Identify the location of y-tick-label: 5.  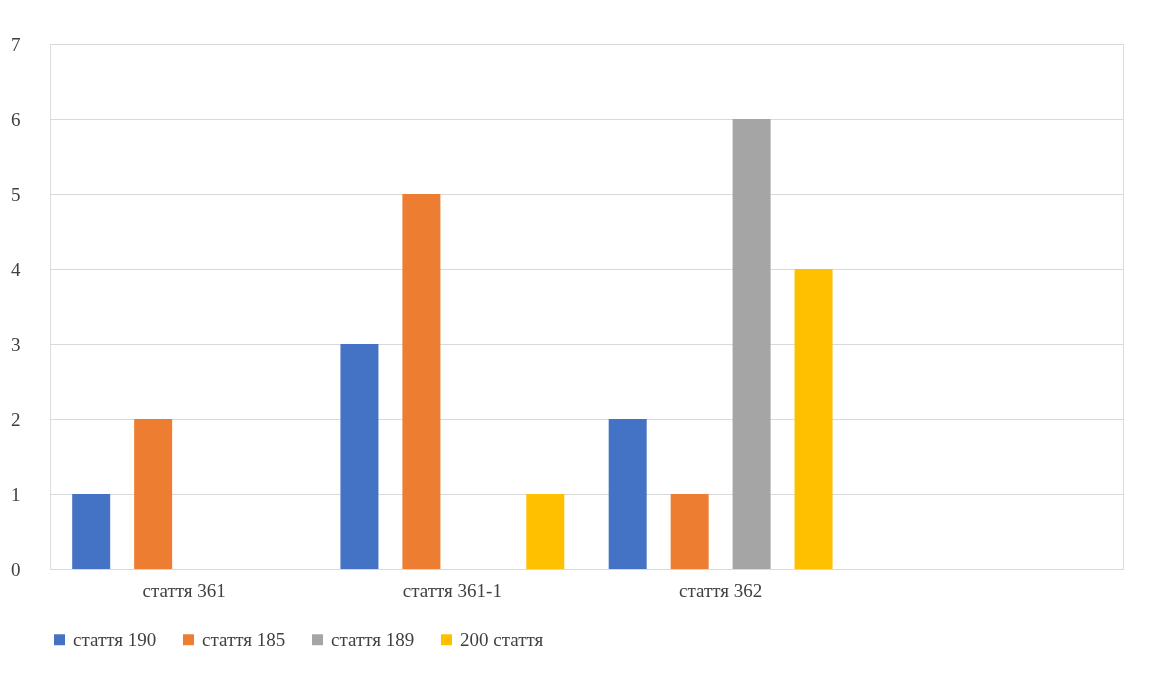
(16, 194).